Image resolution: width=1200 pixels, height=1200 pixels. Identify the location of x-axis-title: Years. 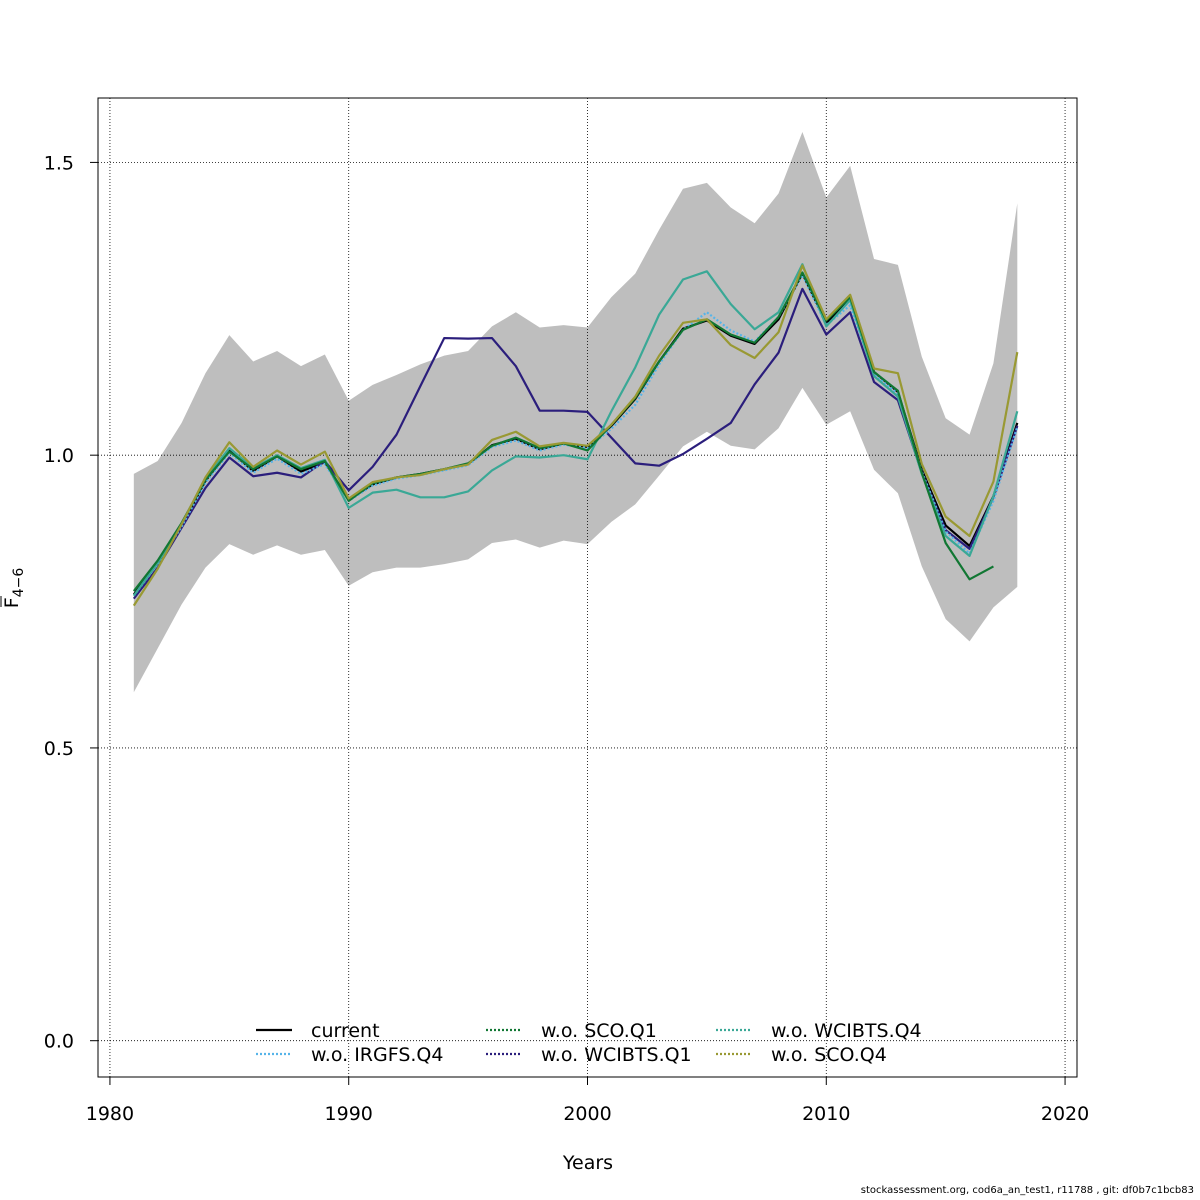
(587, 1163).